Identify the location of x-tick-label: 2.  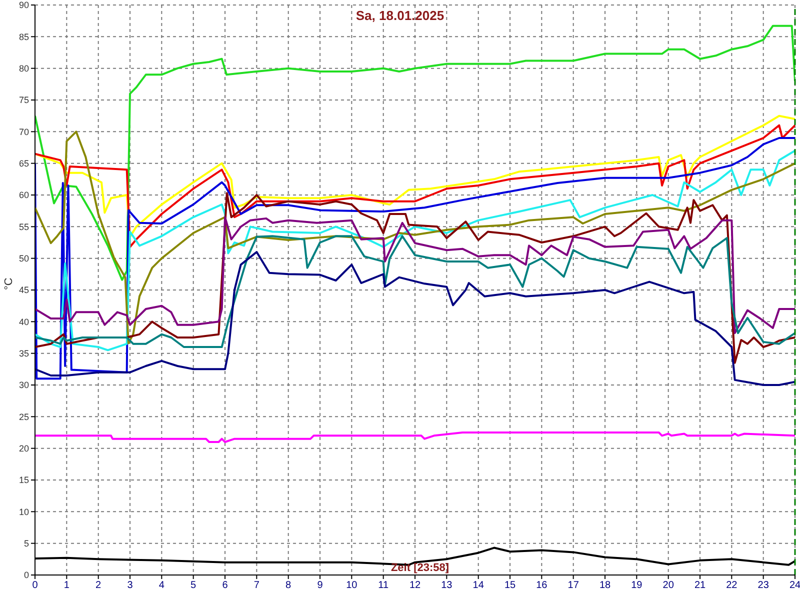
(99, 586).